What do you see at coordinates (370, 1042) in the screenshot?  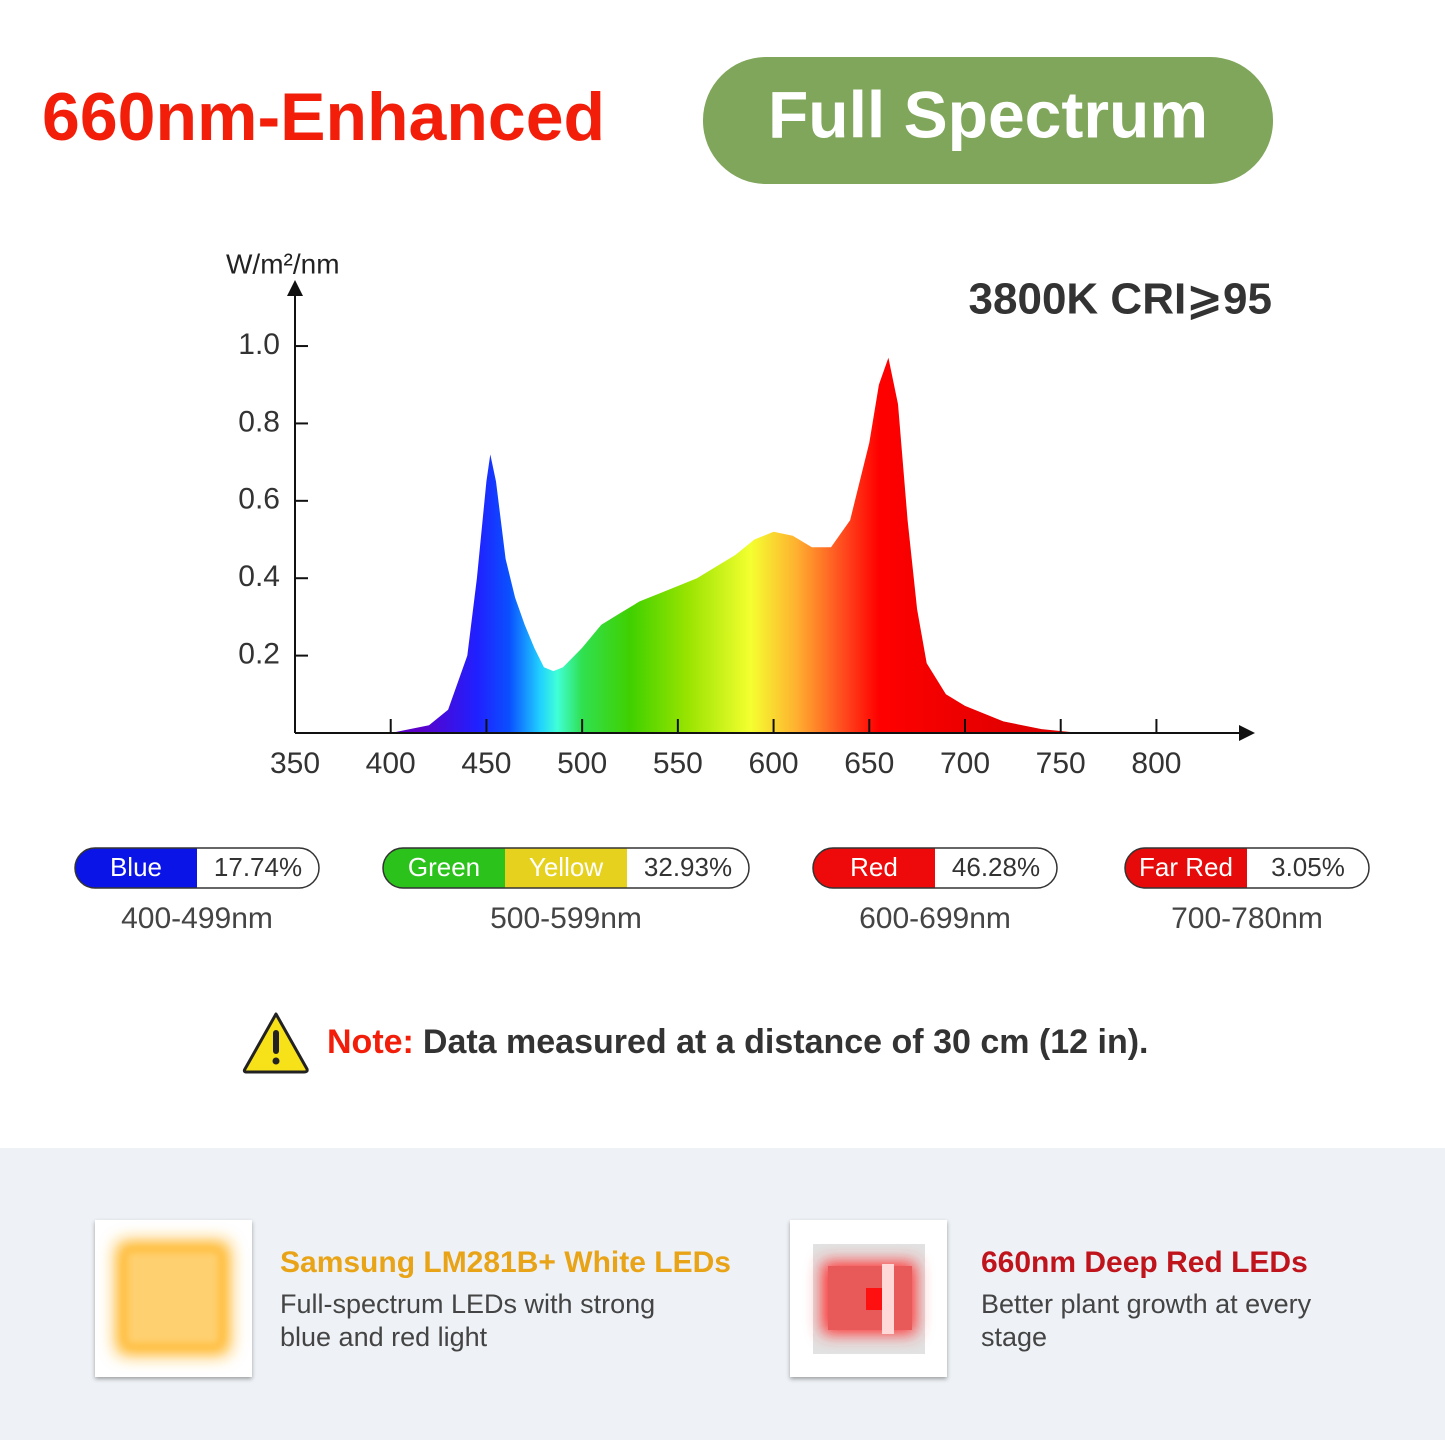 I see `note-label: Note:` at bounding box center [370, 1042].